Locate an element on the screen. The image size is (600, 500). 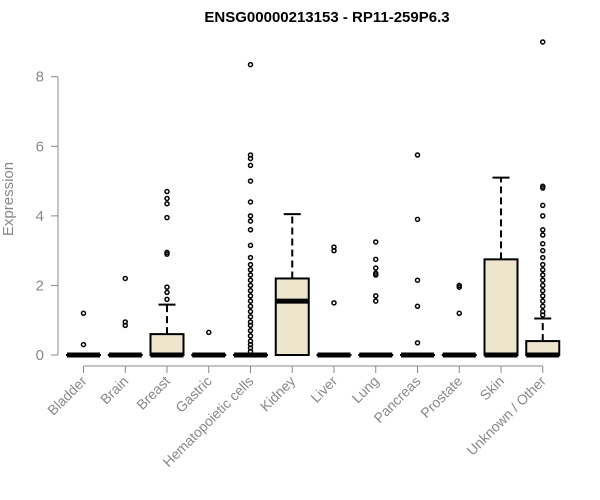
category-label: Bladder is located at coordinates (67, 396).